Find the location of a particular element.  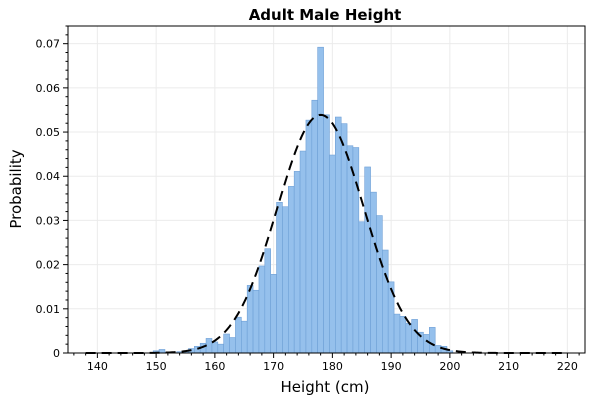

y-tick-label: 0.06 is located at coordinates (48, 88).